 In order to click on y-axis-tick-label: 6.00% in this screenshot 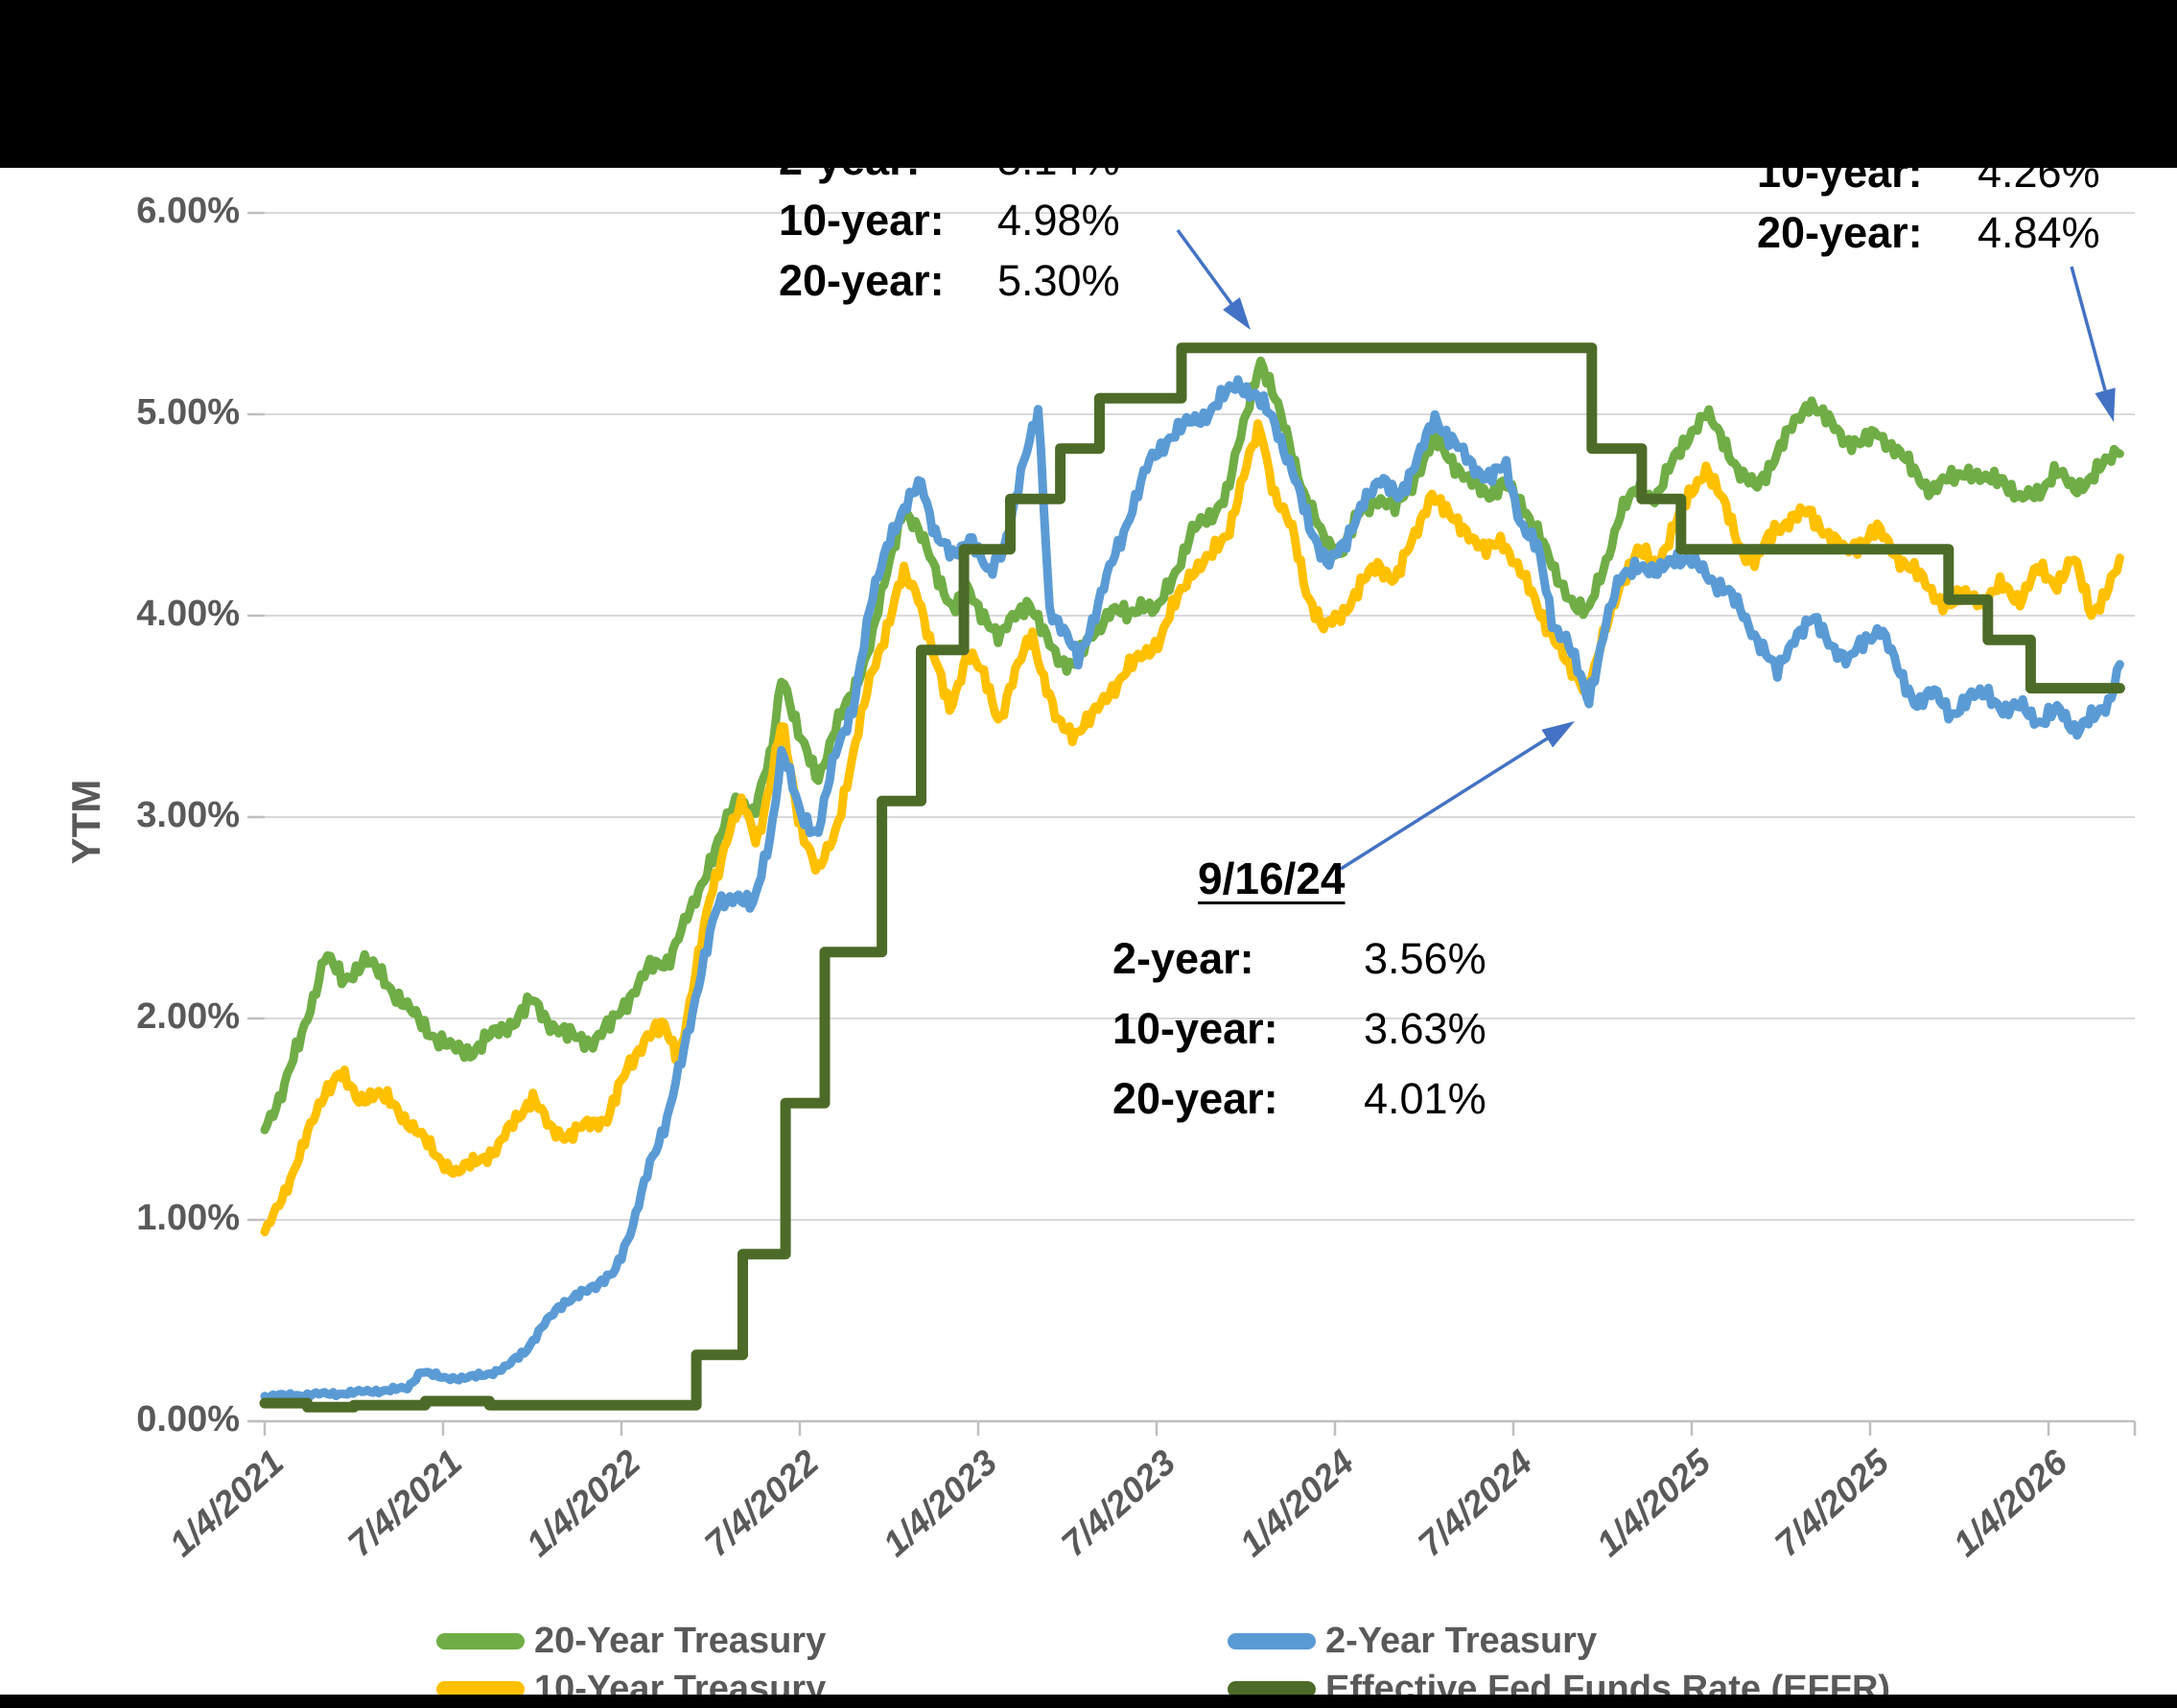, I will do `click(188, 211)`.